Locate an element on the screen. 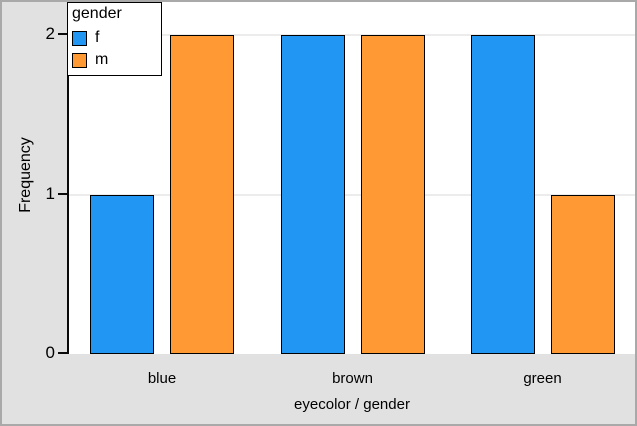 This screenshot has width=637, height=426. y-tick-label: 2 is located at coordinates (50, 33).